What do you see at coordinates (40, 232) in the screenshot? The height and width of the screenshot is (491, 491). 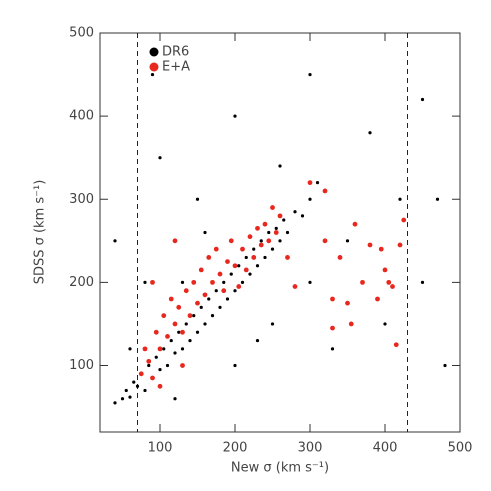 I see `y-axis-label: SDSS σ (km s⁻¹)` at bounding box center [40, 232].